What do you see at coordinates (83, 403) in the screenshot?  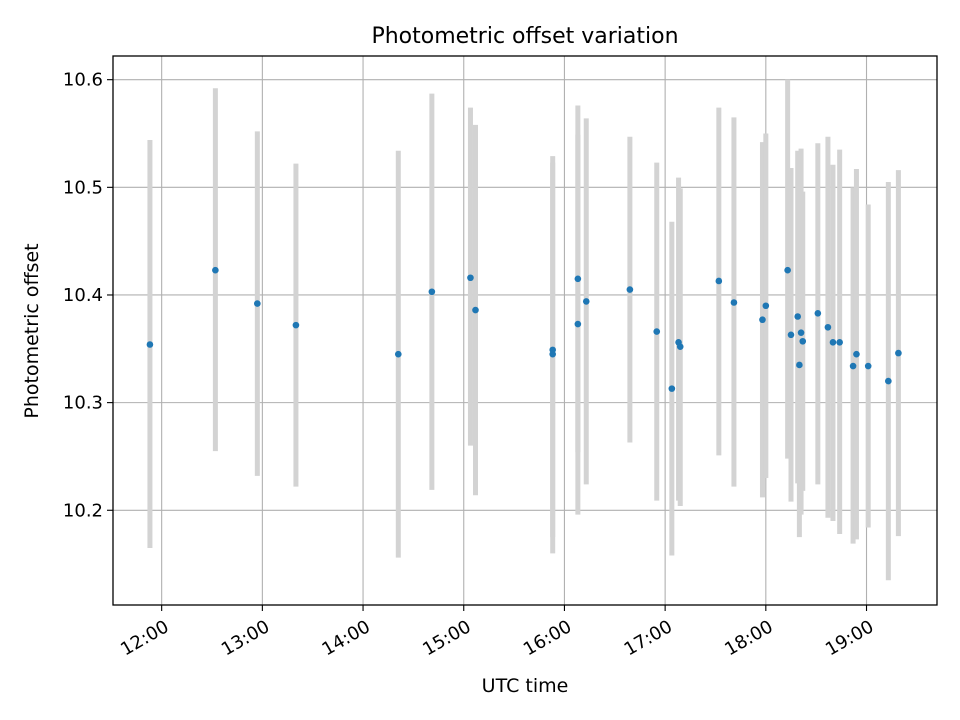 I see `y-tick-label: 10.3` at bounding box center [83, 403].